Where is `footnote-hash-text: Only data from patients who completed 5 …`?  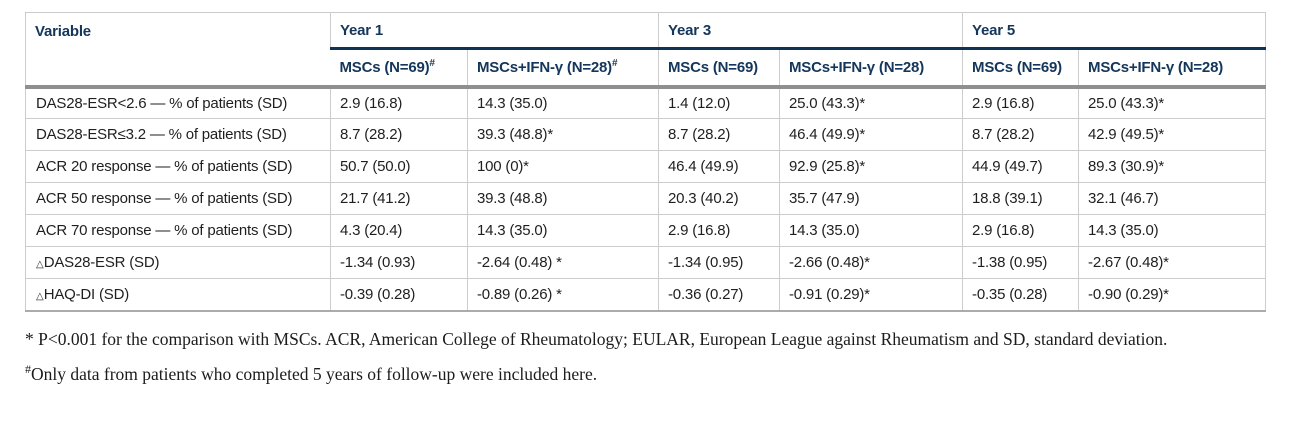
footnote-hash-text: Only data from patients who completed 5 … is located at coordinates (314, 374).